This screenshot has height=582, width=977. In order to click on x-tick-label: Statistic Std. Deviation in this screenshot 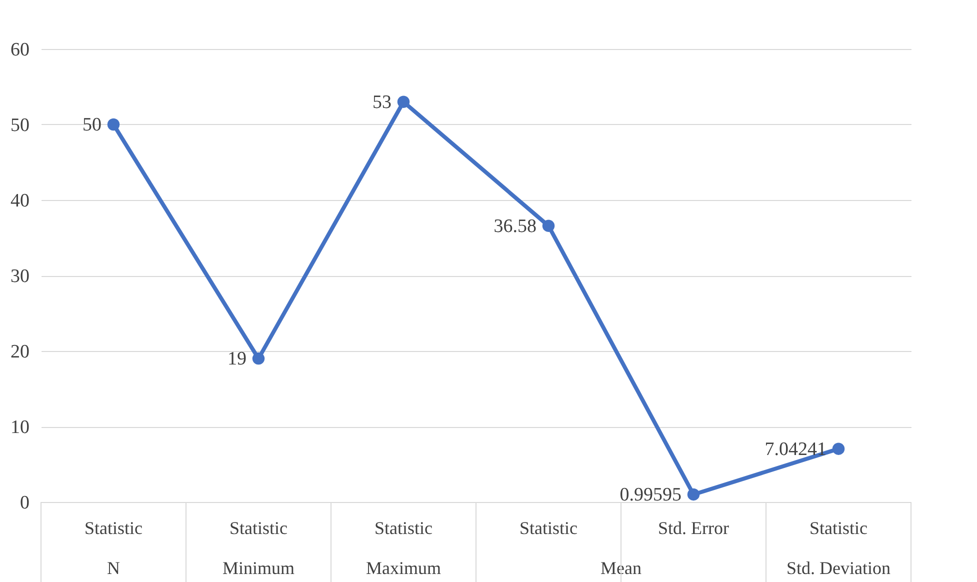, I will do `click(838, 548)`.